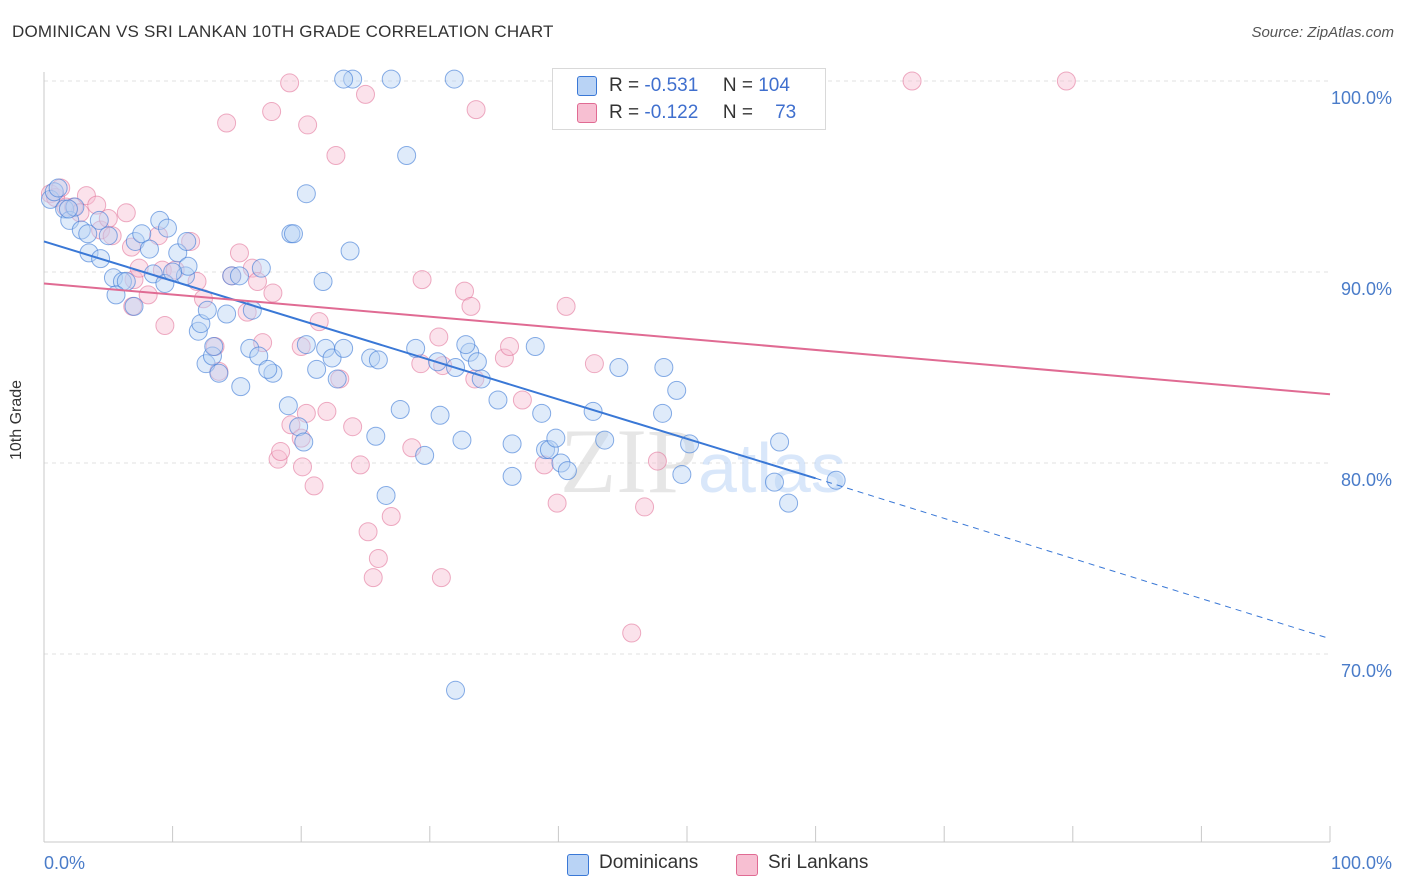 The width and height of the screenshot is (1406, 892). I want to click on x-tick-label: 100.0%, so click(1361, 863).